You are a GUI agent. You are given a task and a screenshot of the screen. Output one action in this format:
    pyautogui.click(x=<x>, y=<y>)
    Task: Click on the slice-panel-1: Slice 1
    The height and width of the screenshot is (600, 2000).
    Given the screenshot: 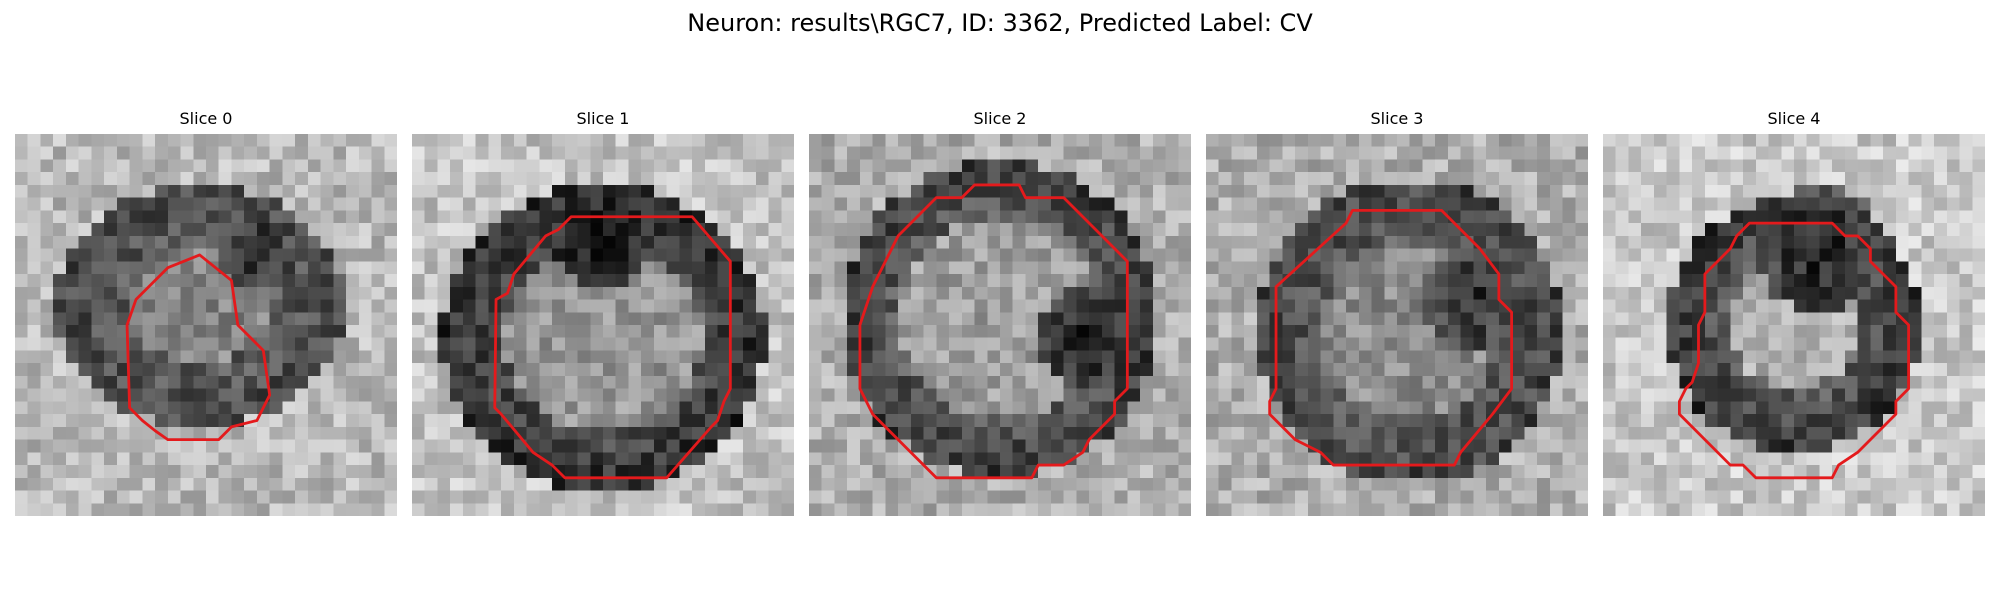 What is the action you would take?
    pyautogui.click(x=603, y=312)
    